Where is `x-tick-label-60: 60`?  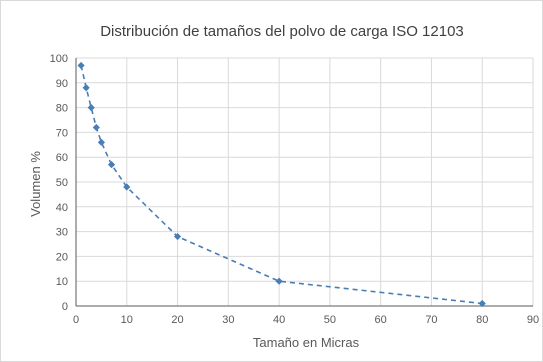
x-tick-label-60: 60 is located at coordinates (381, 320).